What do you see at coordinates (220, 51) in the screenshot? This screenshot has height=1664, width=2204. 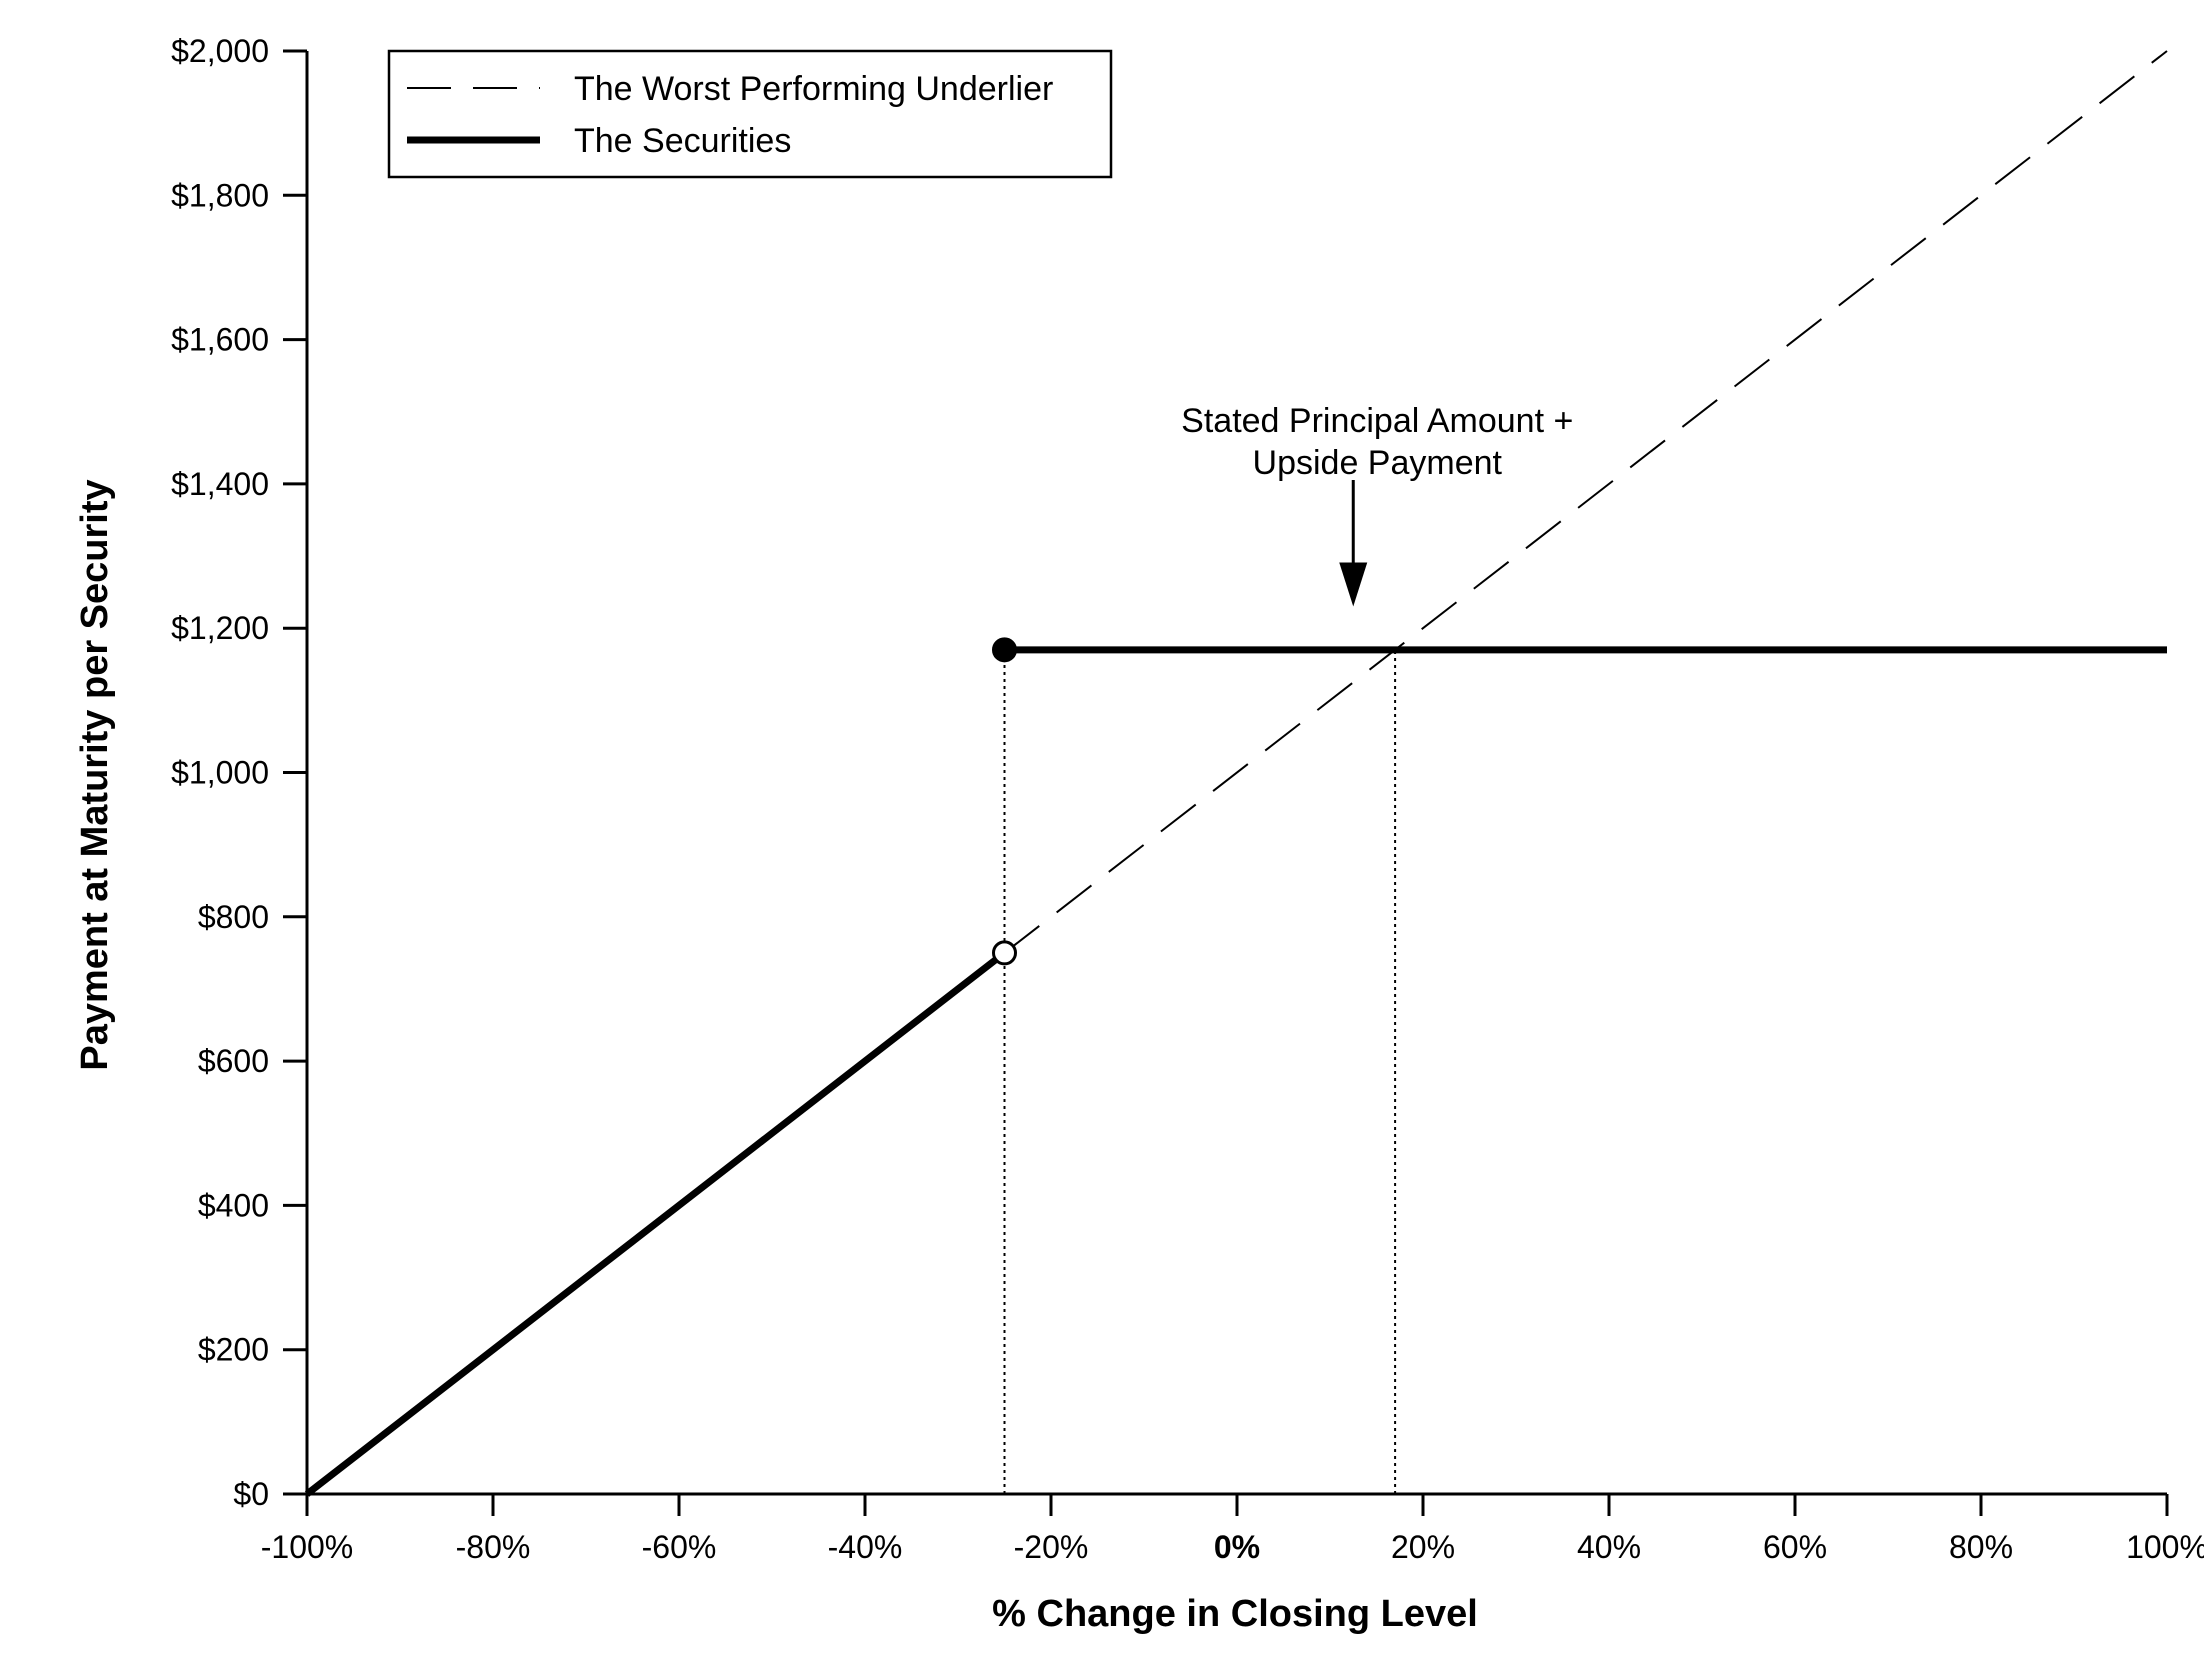 I see `y-tick-label: $2,000` at bounding box center [220, 51].